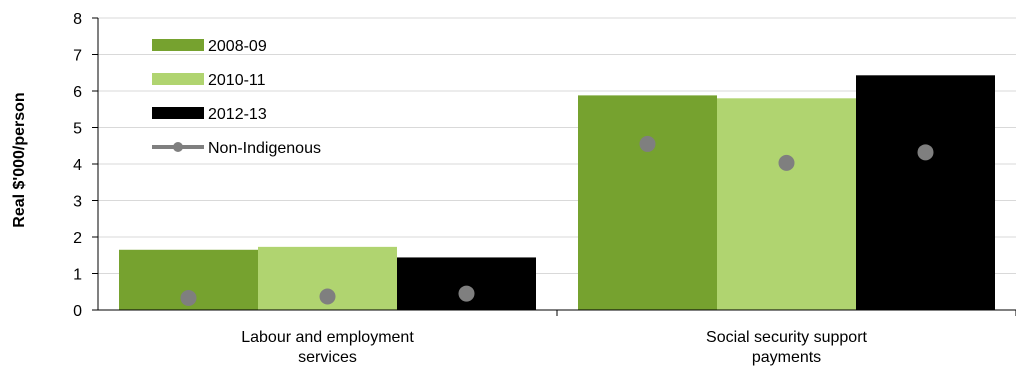 The height and width of the screenshot is (374, 1016). Describe the element at coordinates (77, 19) in the screenshot. I see `y-tick-label: 8` at that location.